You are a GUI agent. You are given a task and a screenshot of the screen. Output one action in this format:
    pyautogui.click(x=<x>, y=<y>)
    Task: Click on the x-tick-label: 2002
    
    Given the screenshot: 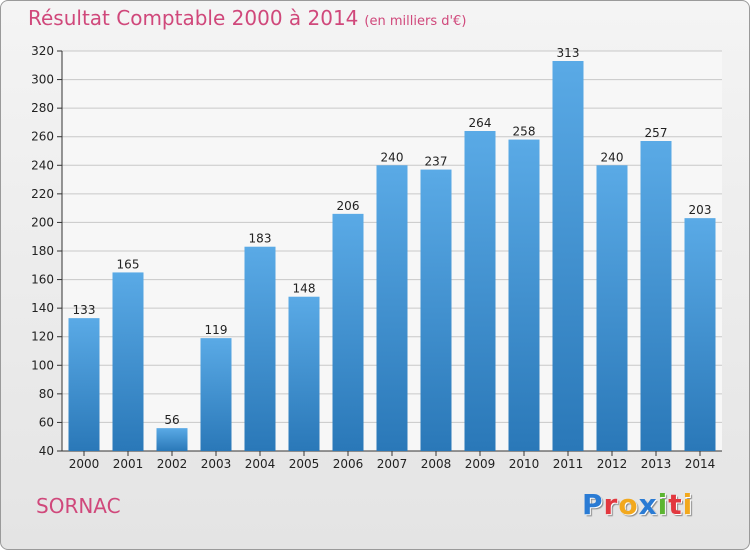 What is the action you would take?
    pyautogui.click(x=172, y=464)
    